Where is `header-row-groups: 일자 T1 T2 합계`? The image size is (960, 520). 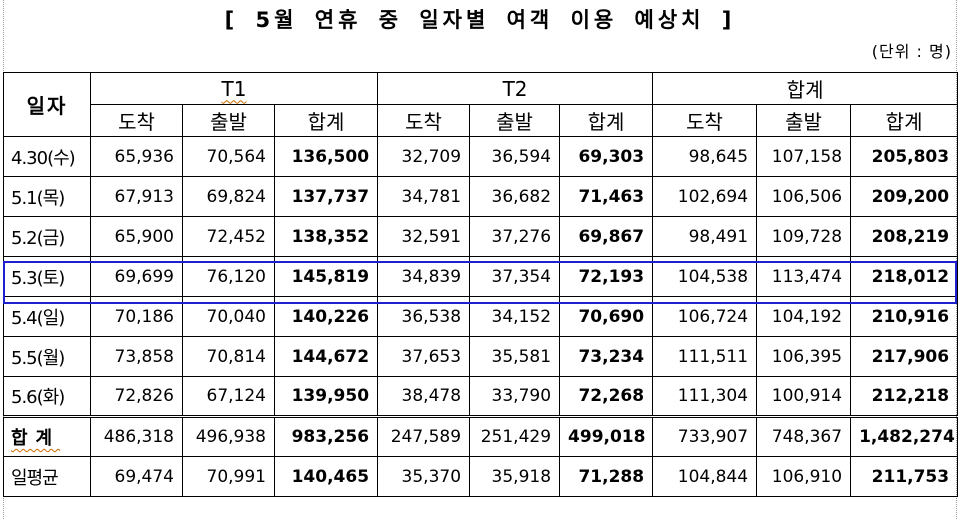 header-row-groups: 일자 T1 T2 합계 is located at coordinates (481, 104).